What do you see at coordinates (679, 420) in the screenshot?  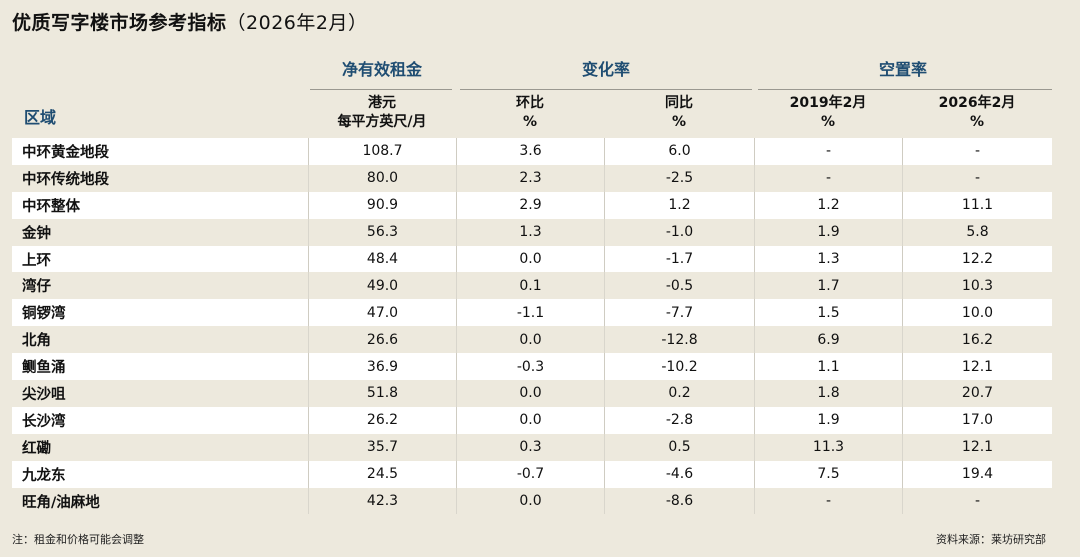 I see `yoy-cell: -2.8` at bounding box center [679, 420].